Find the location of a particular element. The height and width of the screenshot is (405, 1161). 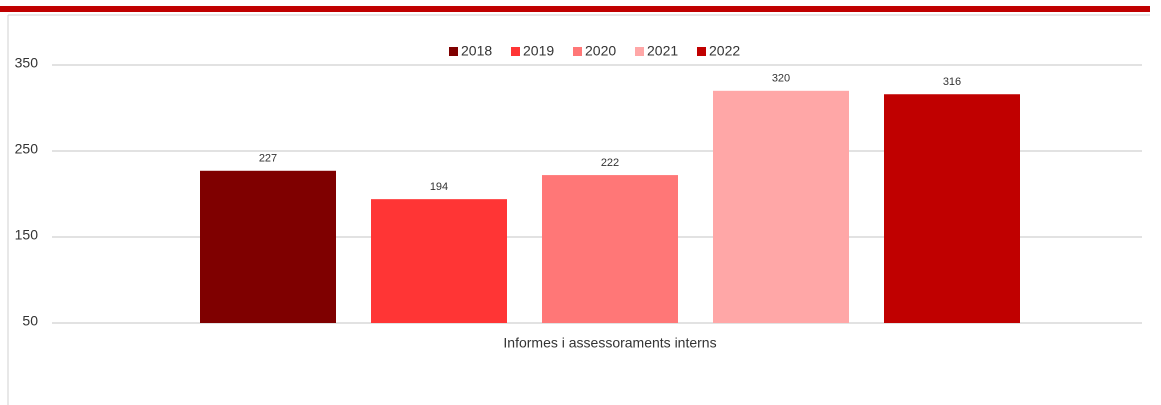

value-label: 320 is located at coordinates (781, 79).